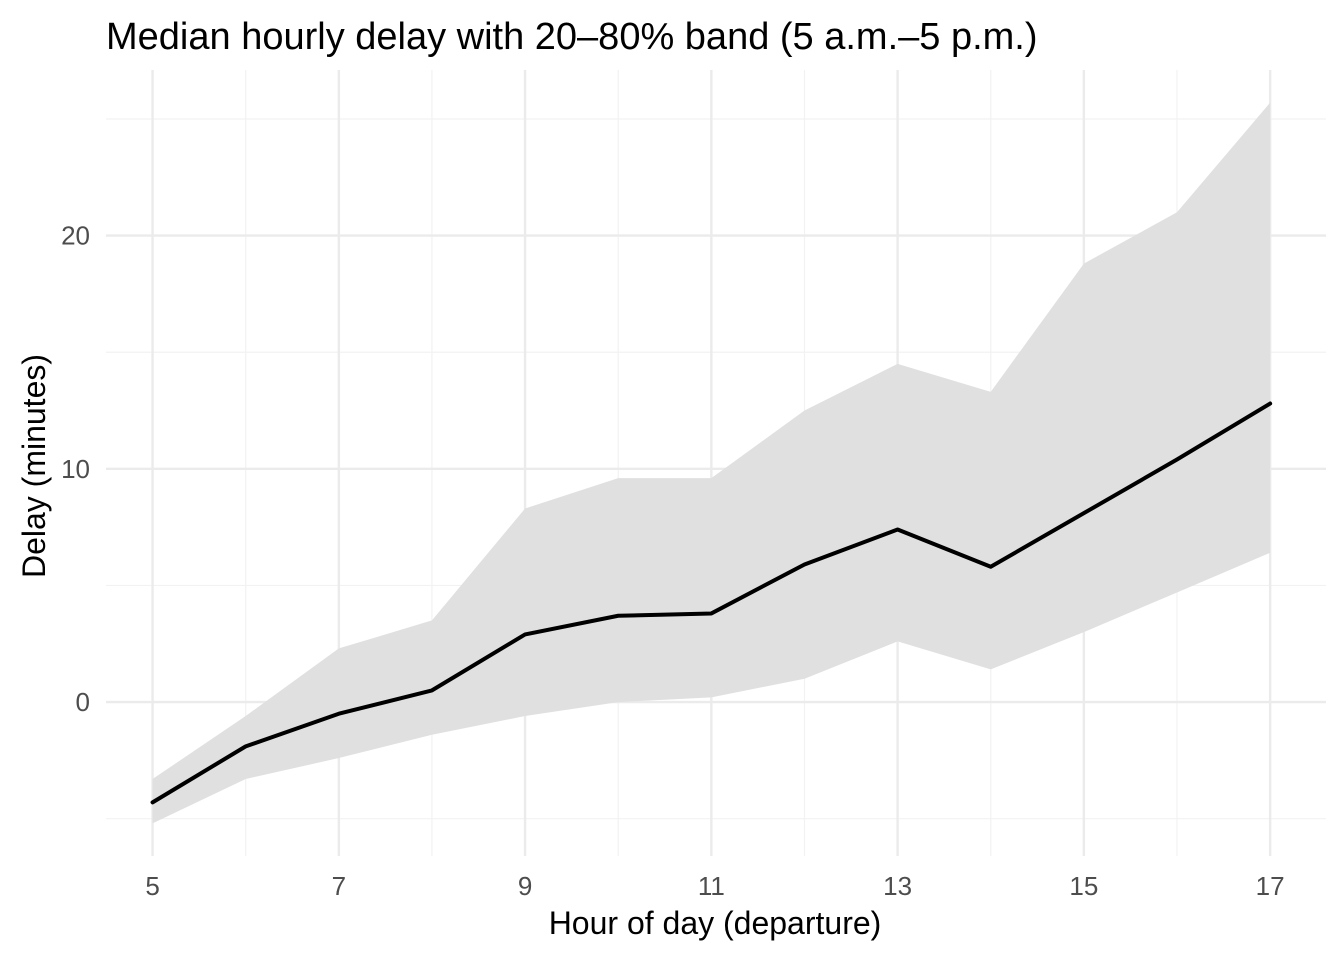  What do you see at coordinates (897, 886) in the screenshot?
I see `x-tick-label-13: 13` at bounding box center [897, 886].